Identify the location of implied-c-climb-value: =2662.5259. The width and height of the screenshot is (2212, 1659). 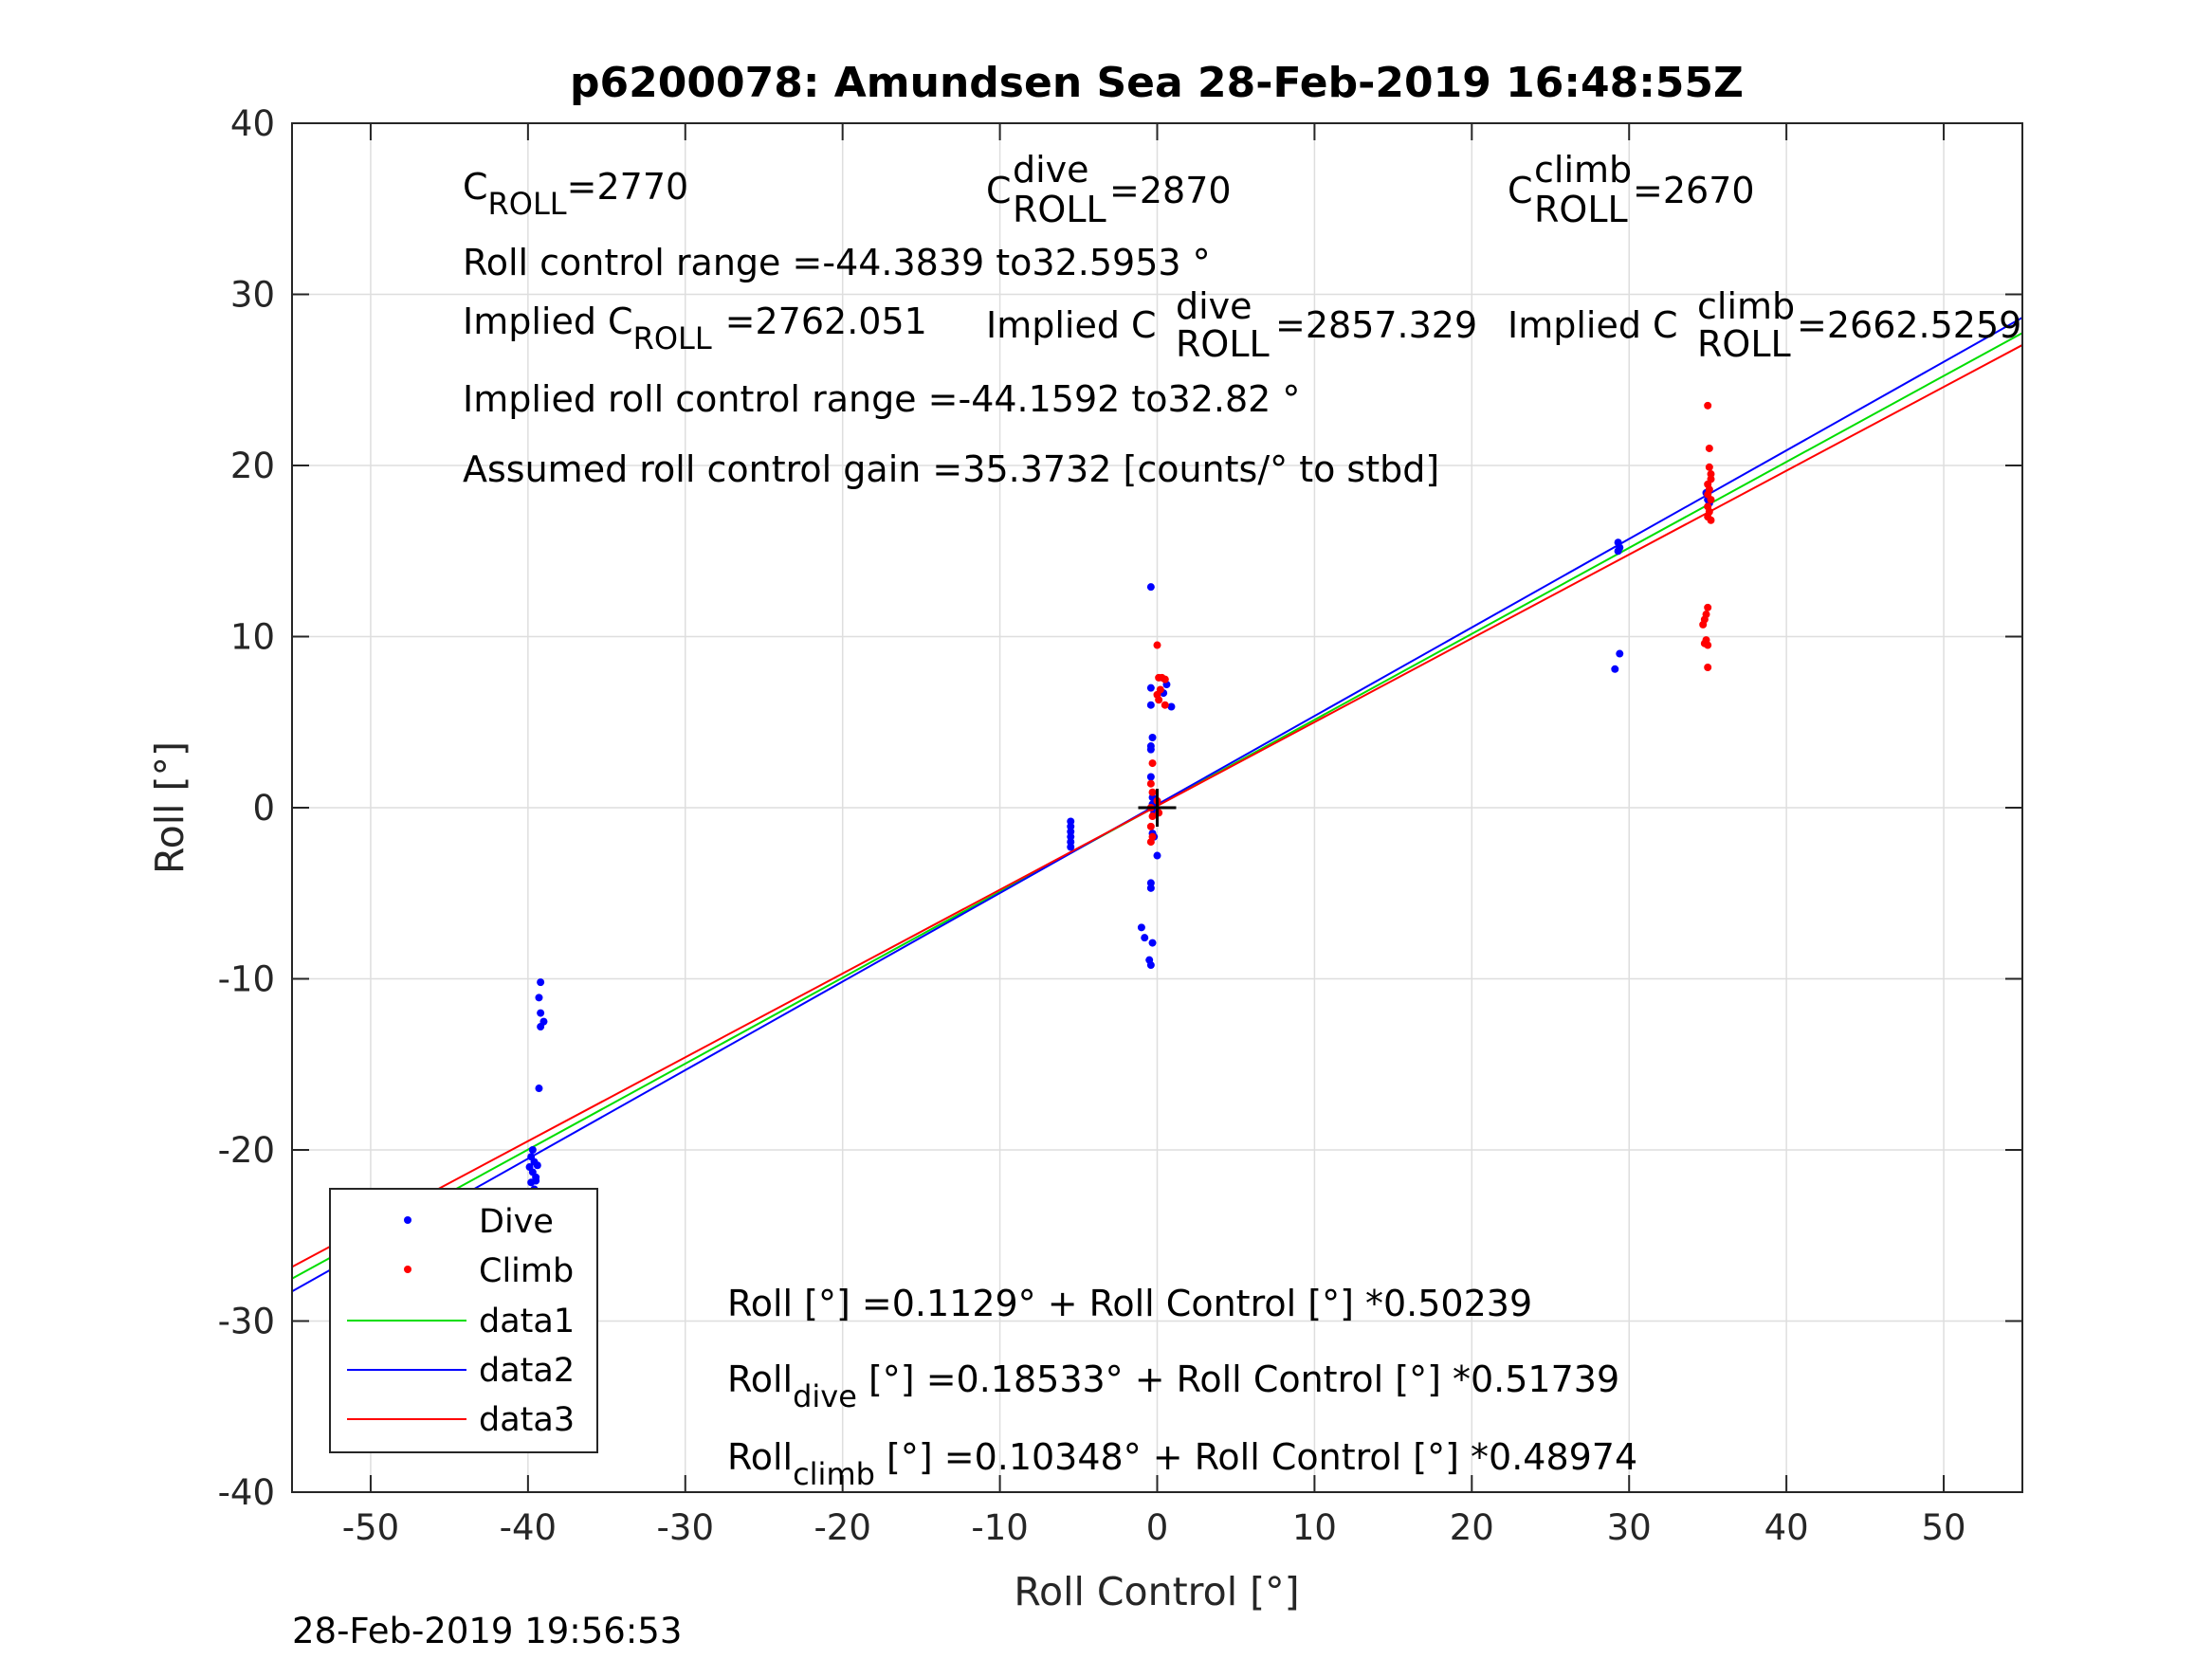
(1909, 325).